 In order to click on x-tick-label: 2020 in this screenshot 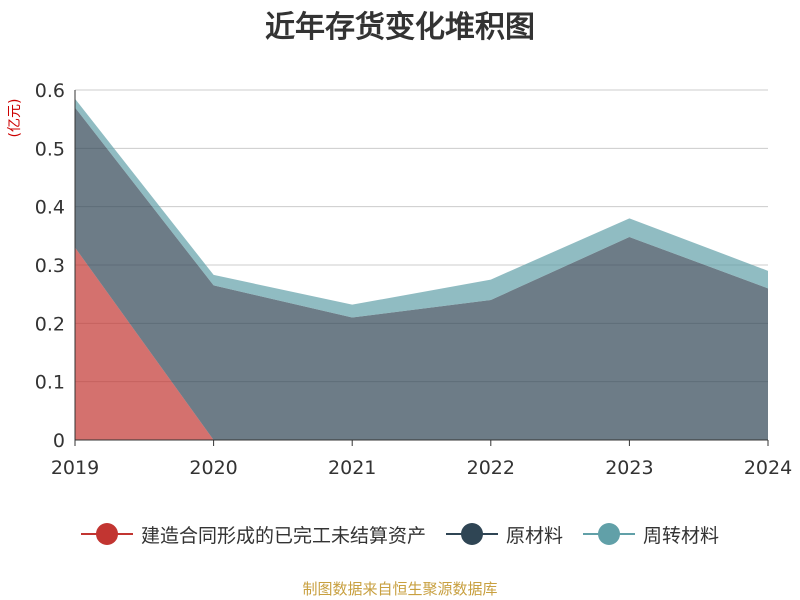, I will do `click(213, 468)`.